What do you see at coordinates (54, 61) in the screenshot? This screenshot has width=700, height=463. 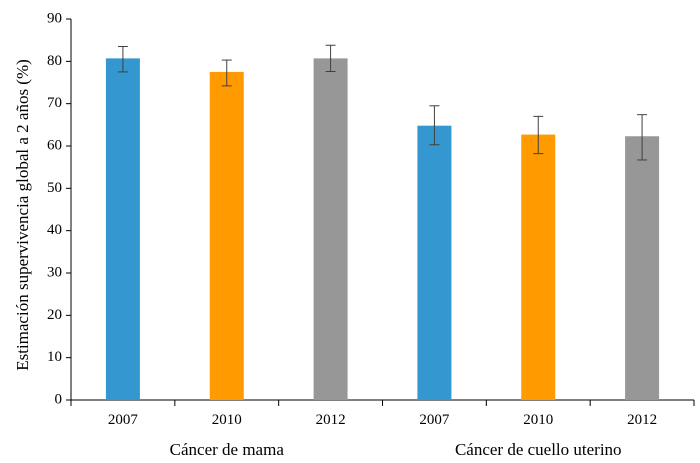 I see `y-tick-label: 80` at bounding box center [54, 61].